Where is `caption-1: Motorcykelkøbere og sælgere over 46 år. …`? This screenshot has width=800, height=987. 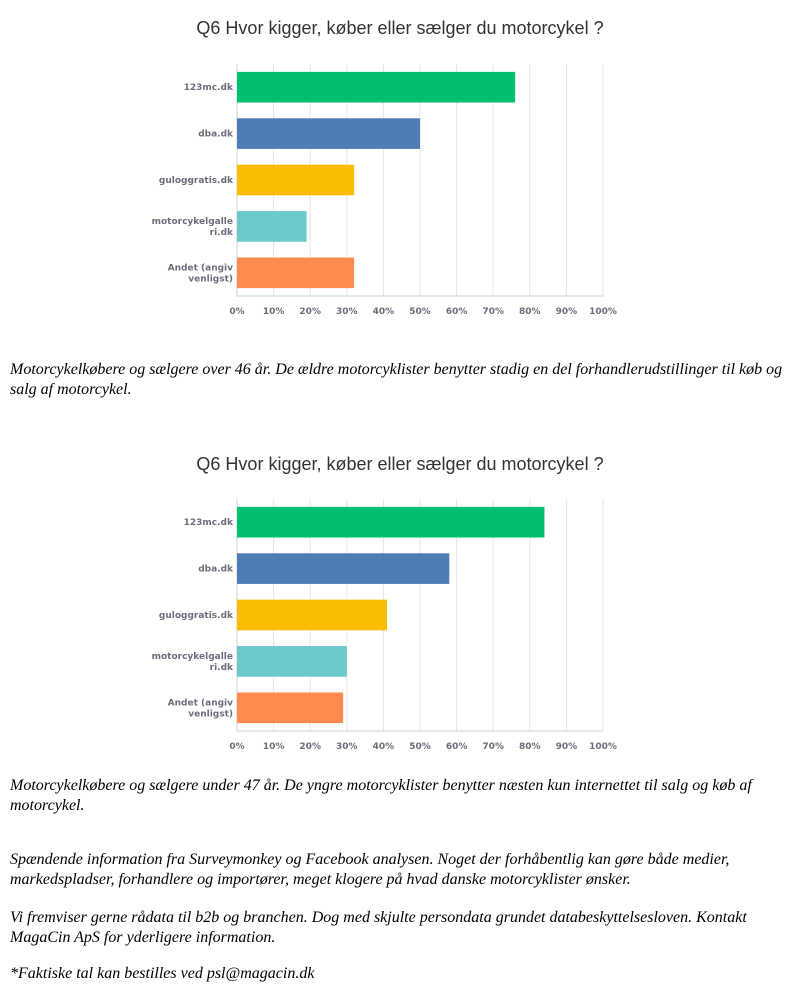 caption-1: Motorcykelkøbere og sælgere over 46 år. … is located at coordinates (396, 379).